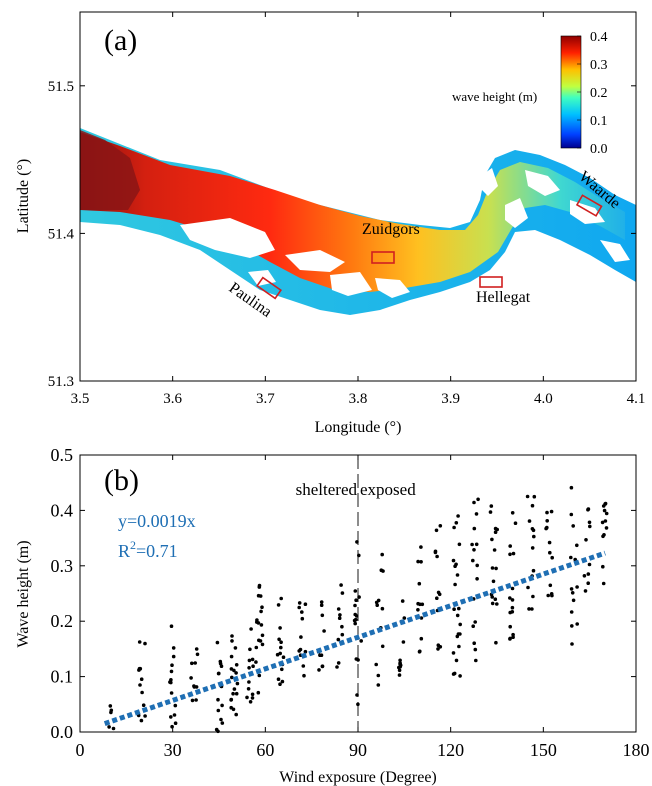 This screenshot has height=786, width=652. Describe the element at coordinates (599, 37) in the screenshot. I see `colorbar-tick-label-0: 0.4` at that location.